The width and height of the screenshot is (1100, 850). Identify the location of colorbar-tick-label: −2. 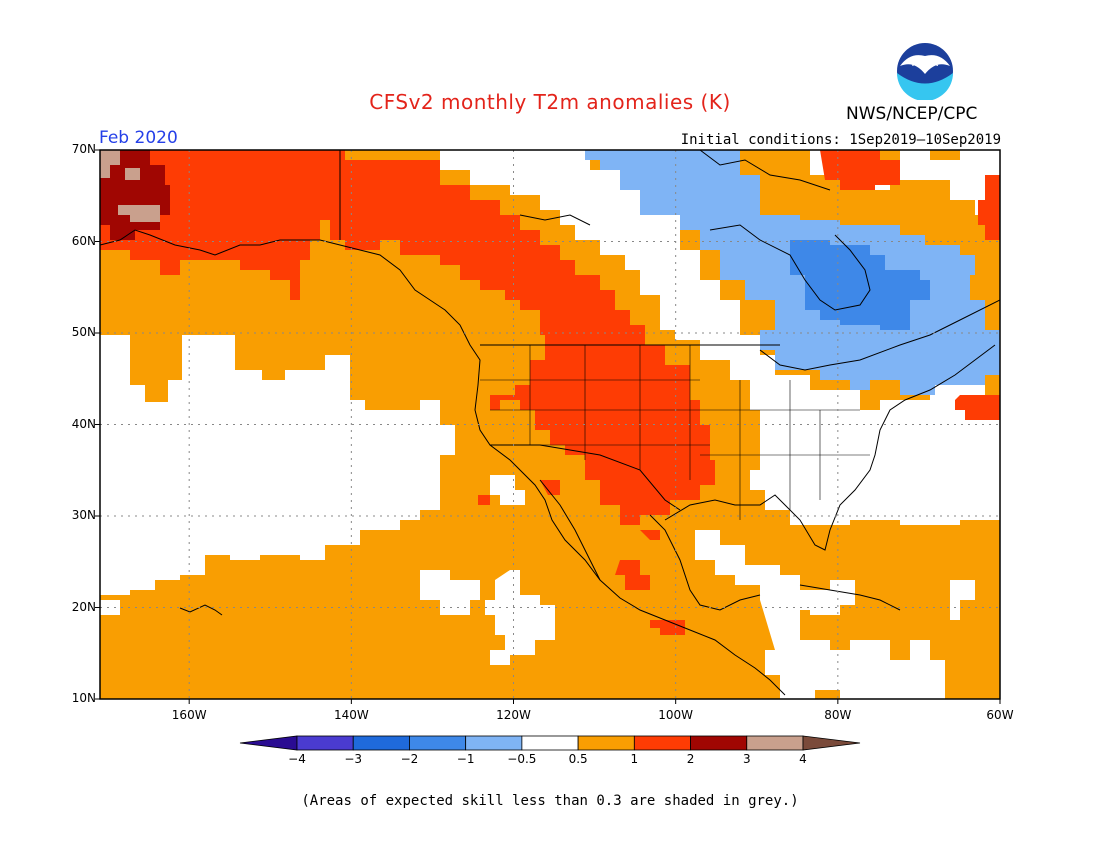
(409, 759).